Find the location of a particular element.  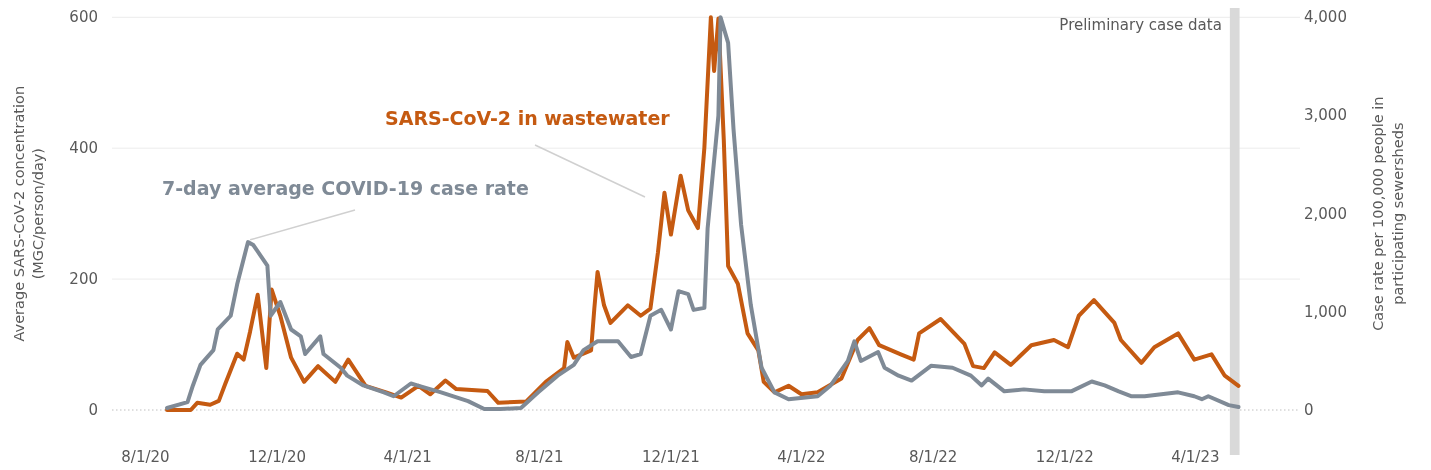

x-tick-label: 12/1/21 is located at coordinates (671, 457).